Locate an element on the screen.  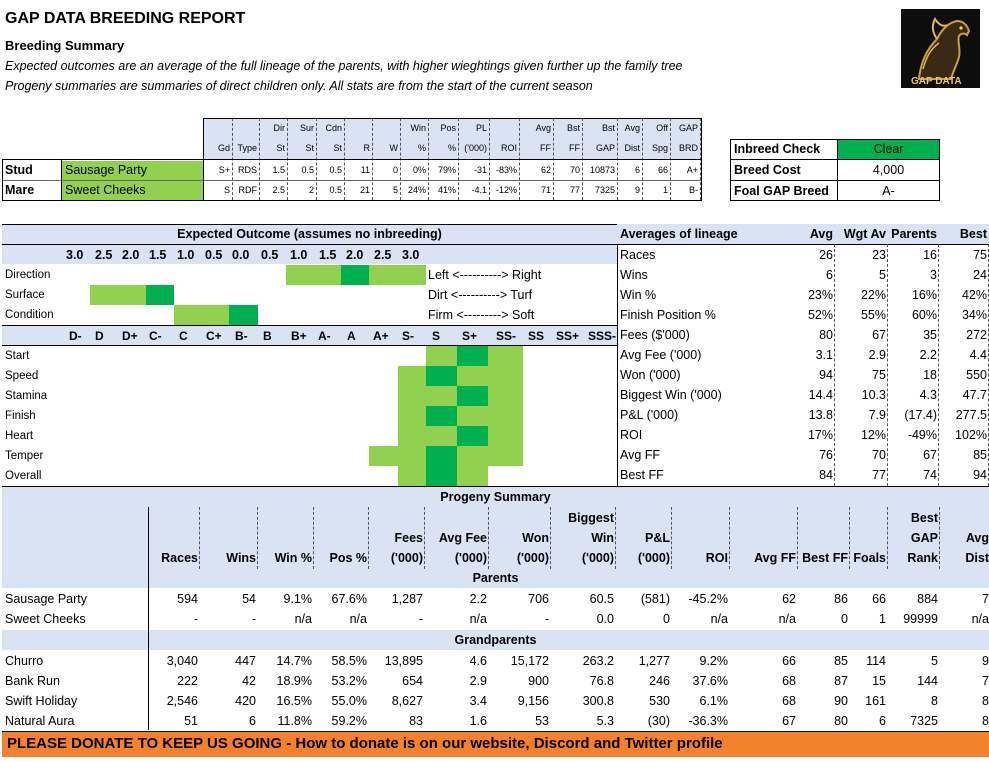
grand-section-bg is located at coordinates (495, 640).